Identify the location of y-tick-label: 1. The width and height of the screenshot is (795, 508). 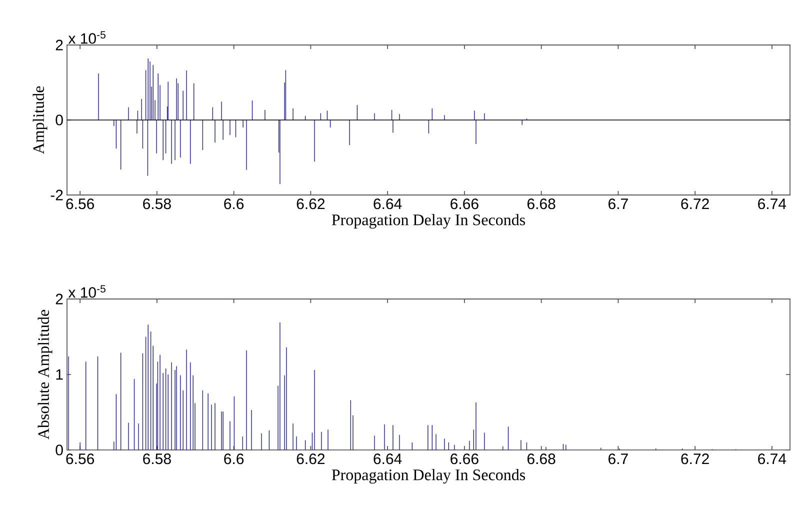
(59, 374).